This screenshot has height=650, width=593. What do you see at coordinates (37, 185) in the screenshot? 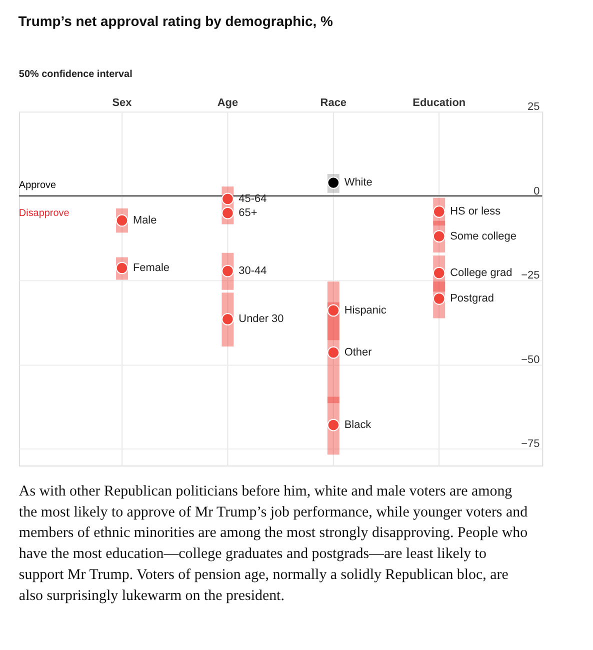
I see `annotation: Approve` at bounding box center [37, 185].